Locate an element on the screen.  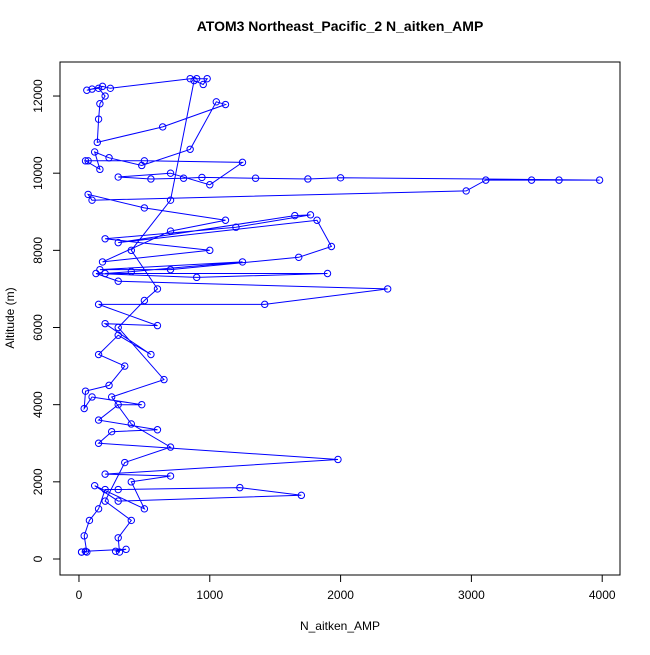
y-tick-label: 10000 is located at coordinates (38, 173).